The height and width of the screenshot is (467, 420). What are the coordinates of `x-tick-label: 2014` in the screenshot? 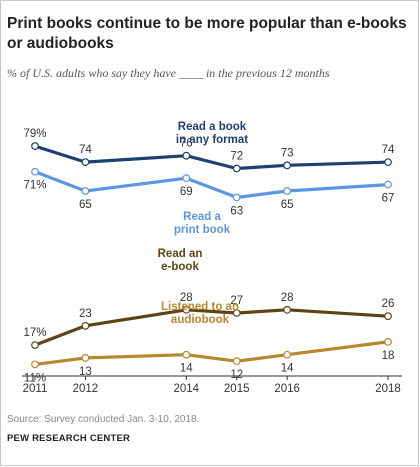 It's located at (186, 389).